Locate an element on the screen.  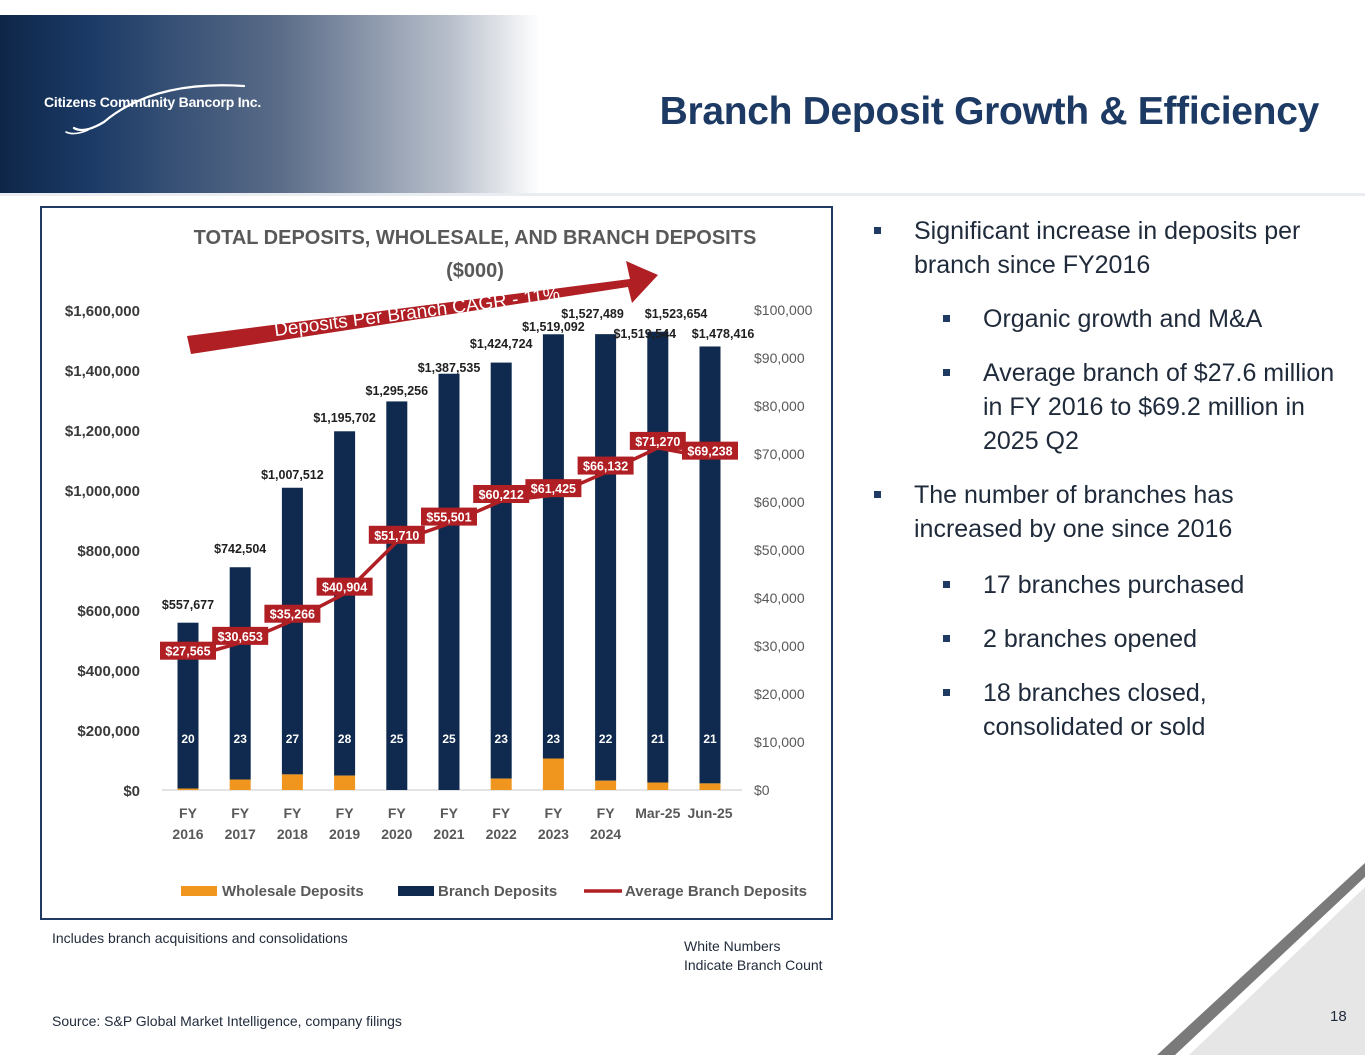
y-left-tick-label: $1,400,000 is located at coordinates (102, 371).